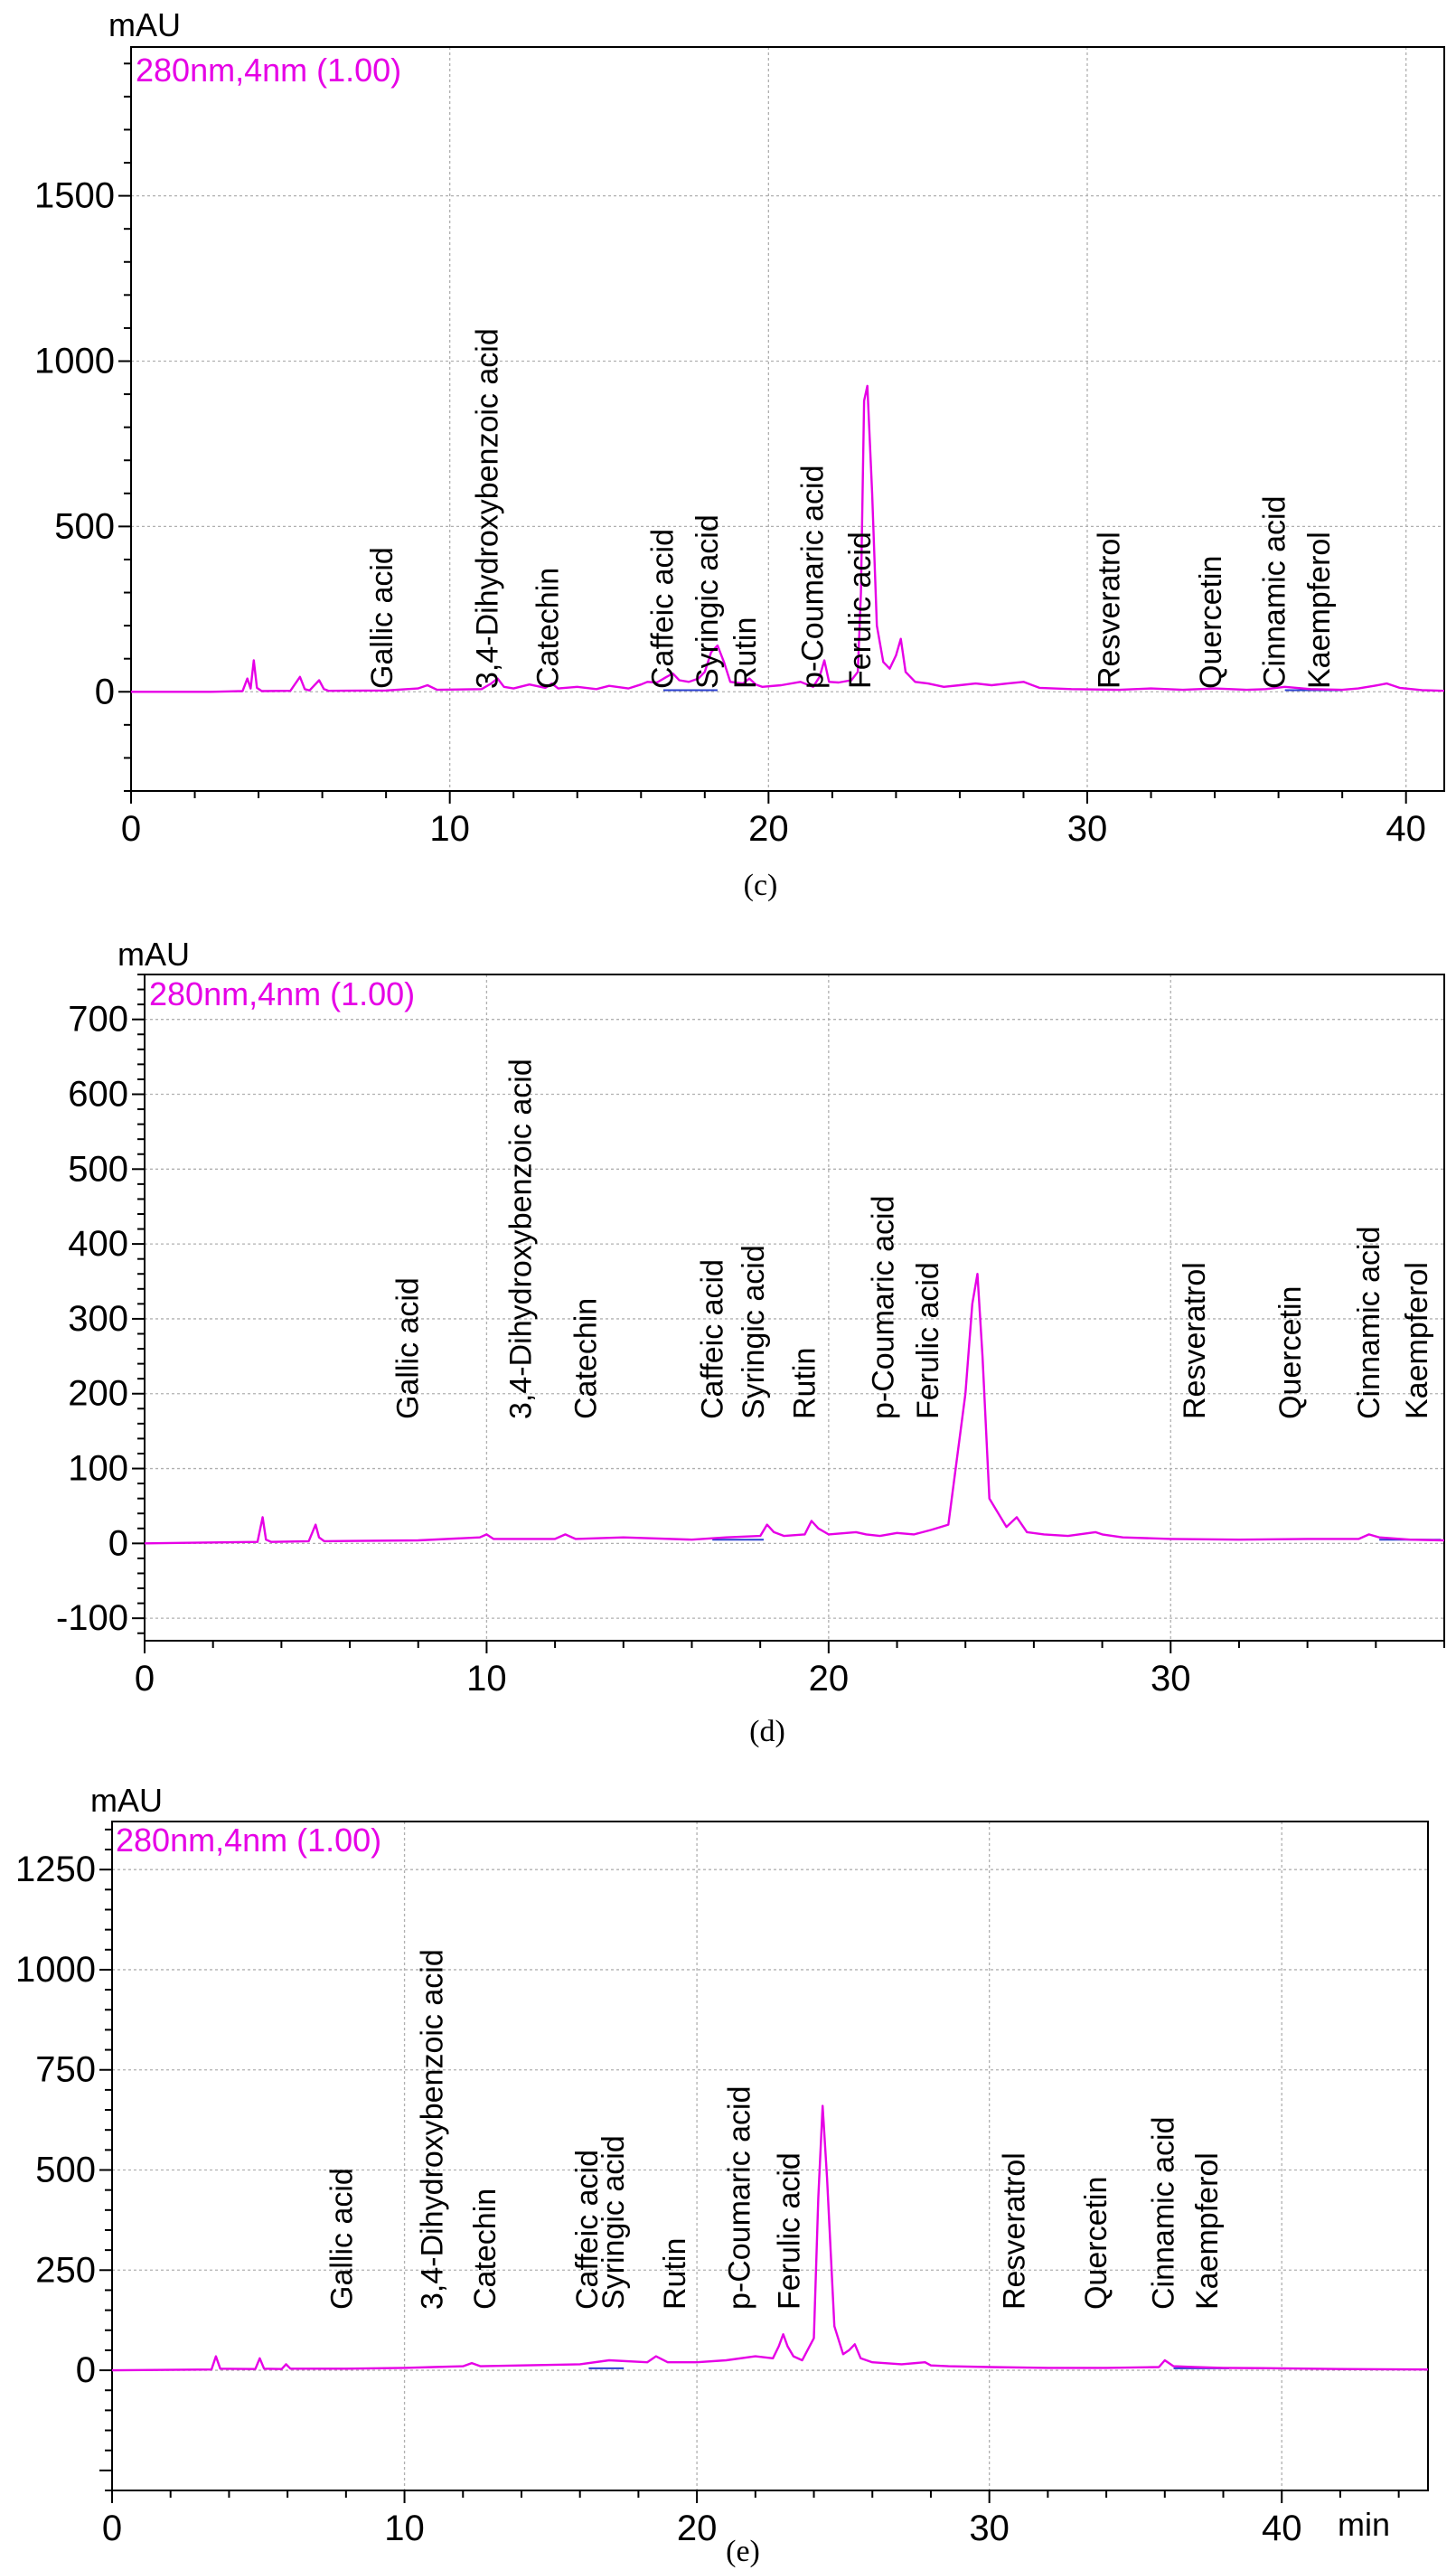 The height and width of the screenshot is (2570, 1456). I want to click on y-tick-label: 700, so click(98, 1020).